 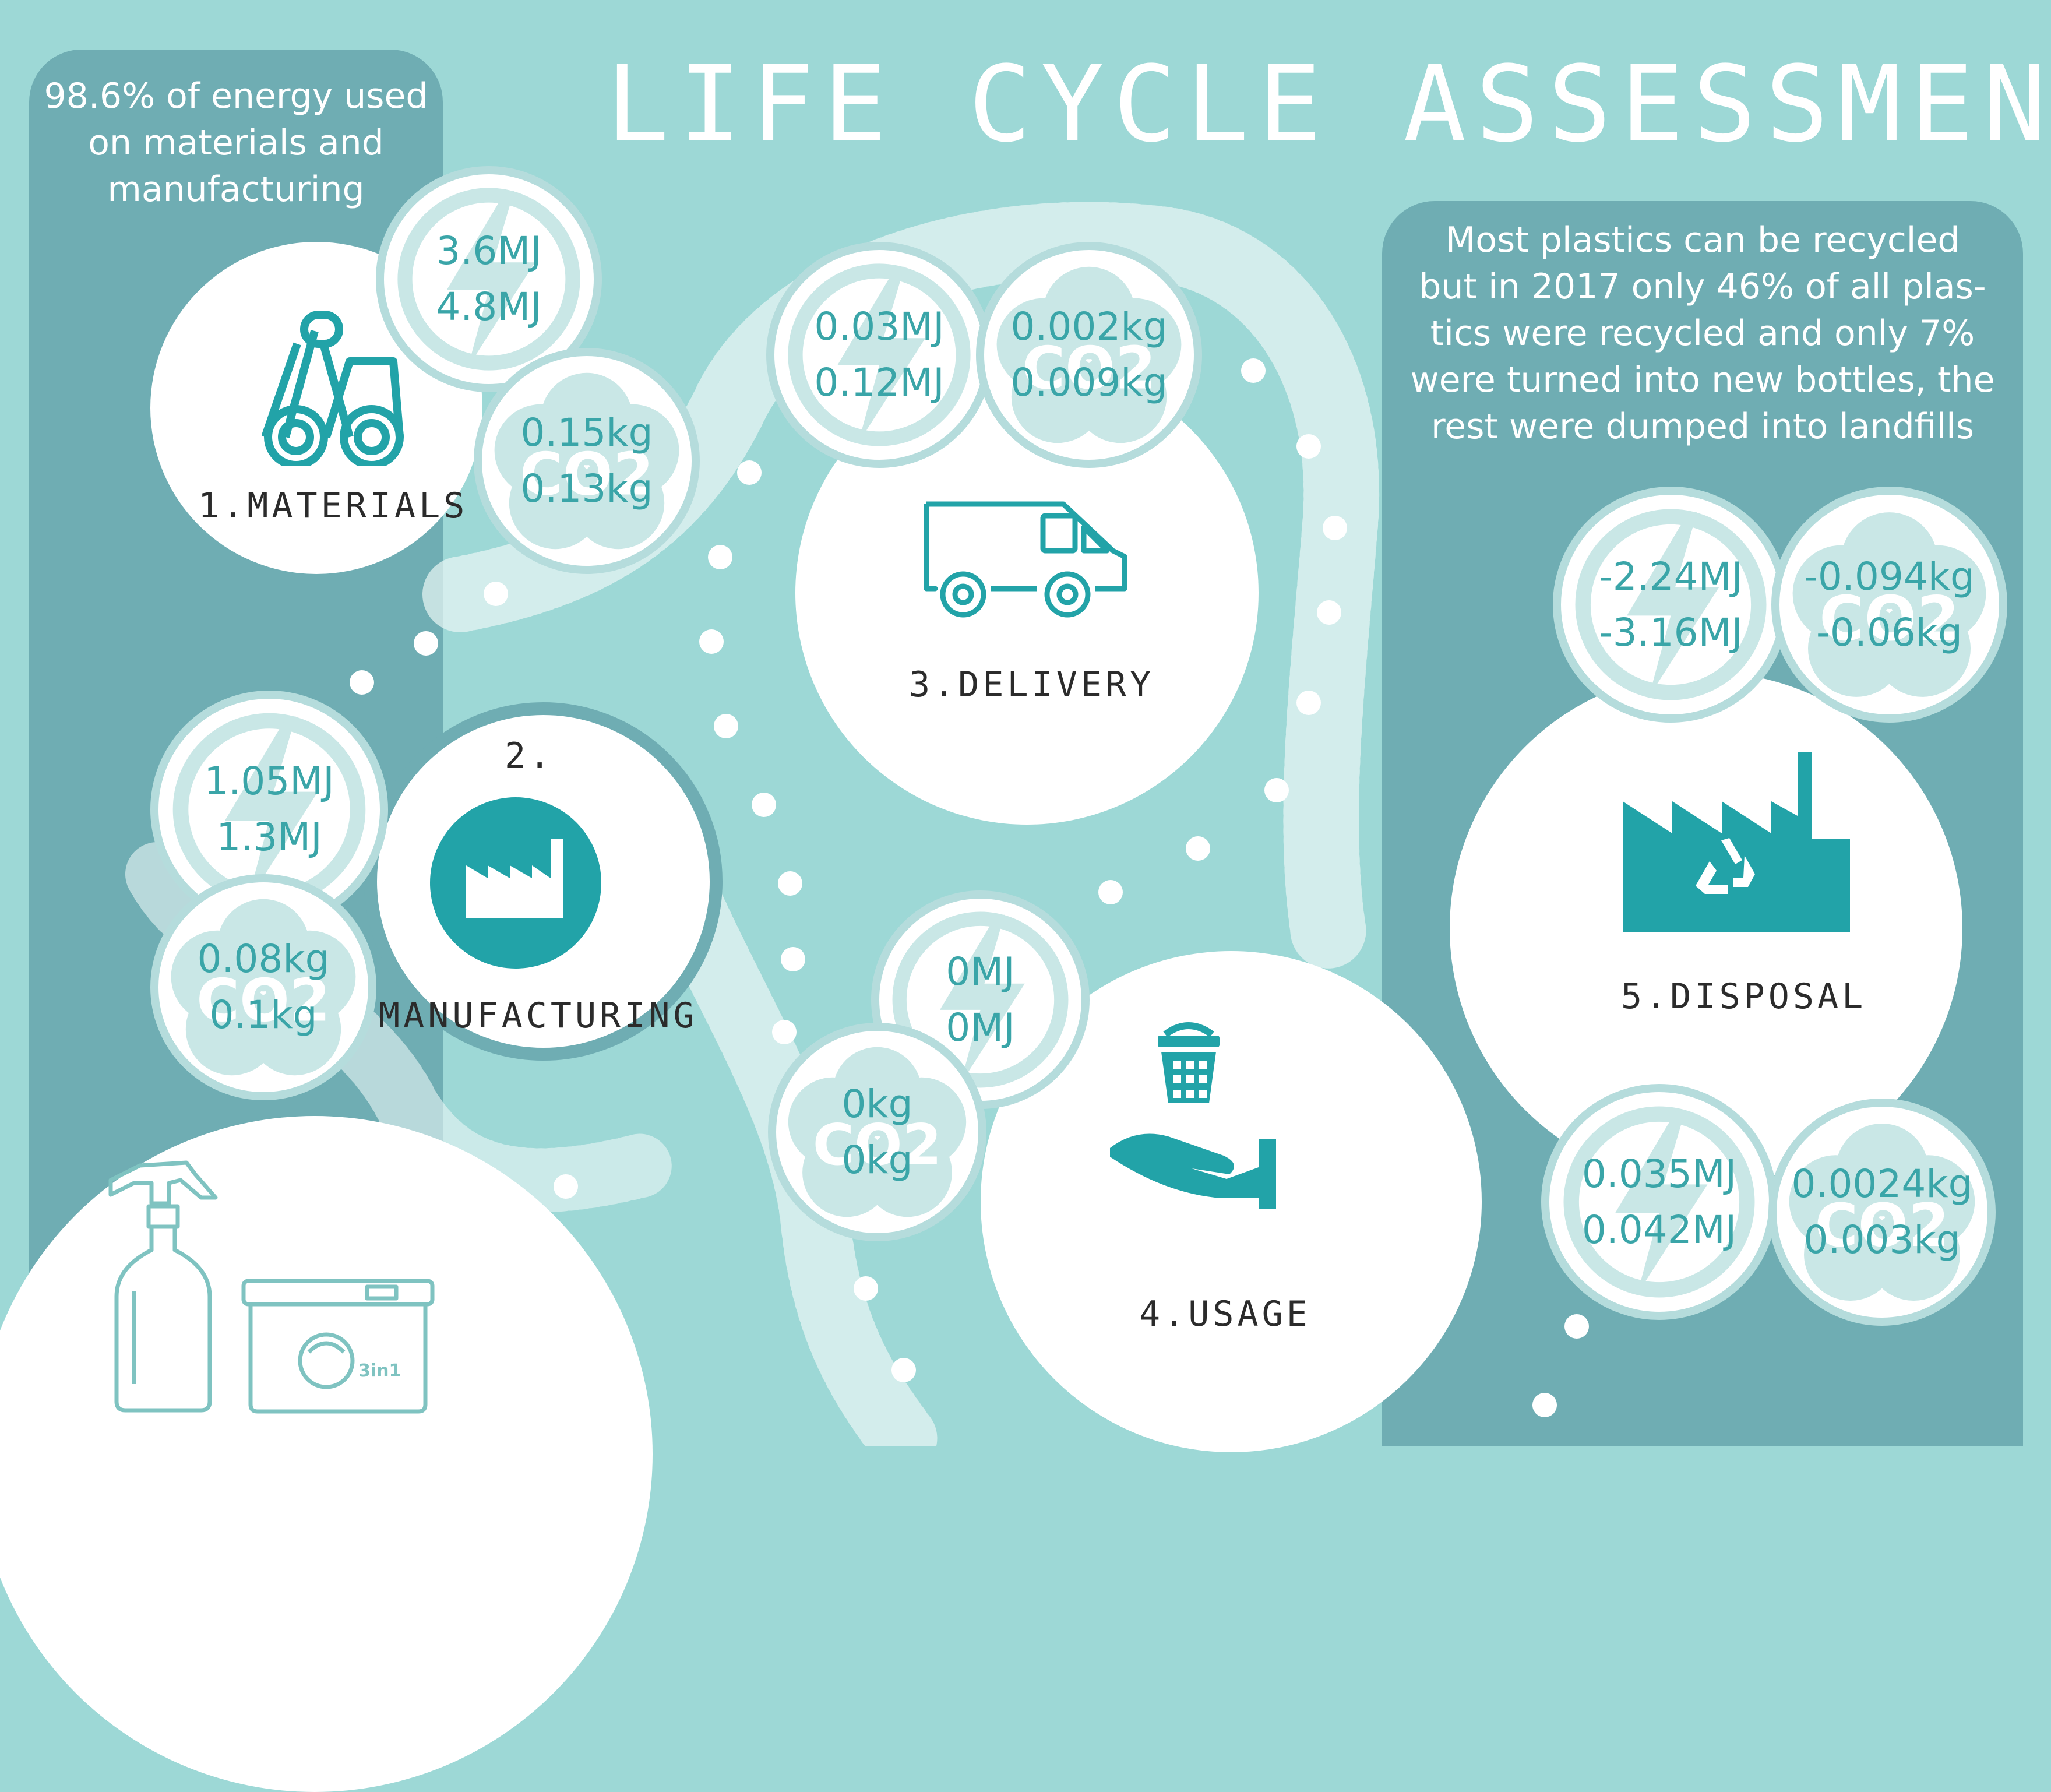 I want to click on products-circle, so click(x=326, y=1454).